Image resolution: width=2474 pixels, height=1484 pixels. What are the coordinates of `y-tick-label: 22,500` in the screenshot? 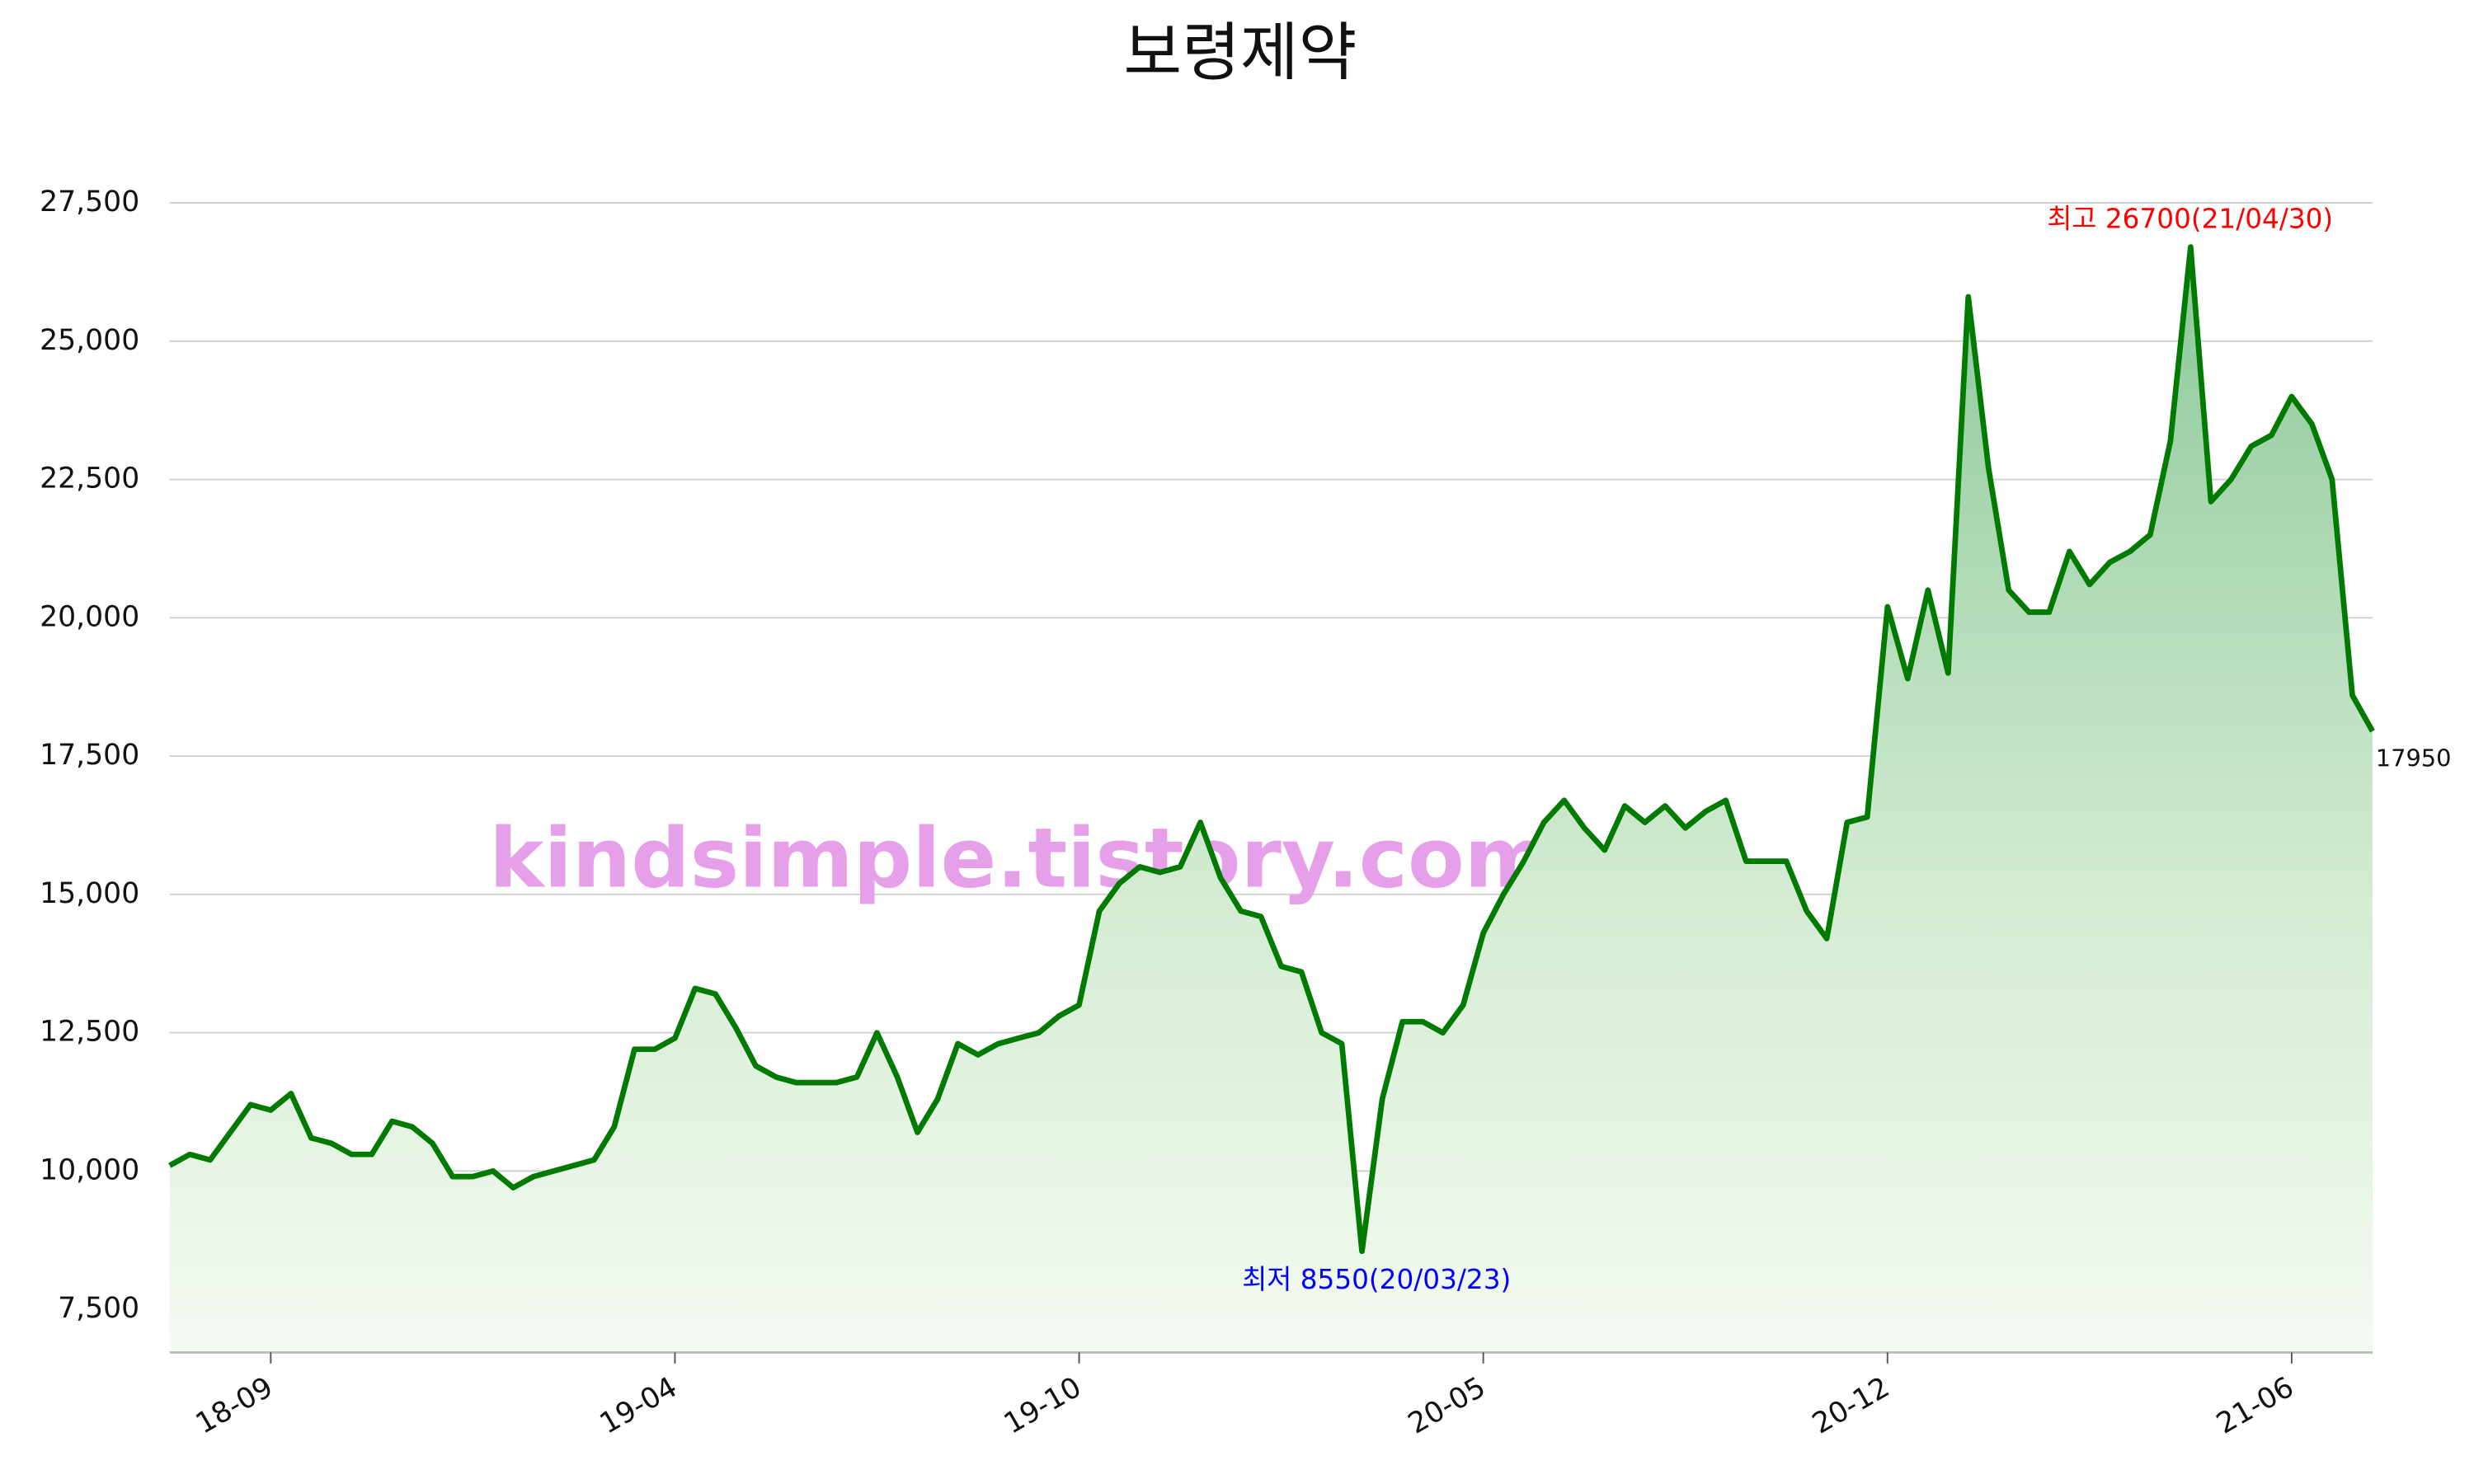 It's located at (89, 479).